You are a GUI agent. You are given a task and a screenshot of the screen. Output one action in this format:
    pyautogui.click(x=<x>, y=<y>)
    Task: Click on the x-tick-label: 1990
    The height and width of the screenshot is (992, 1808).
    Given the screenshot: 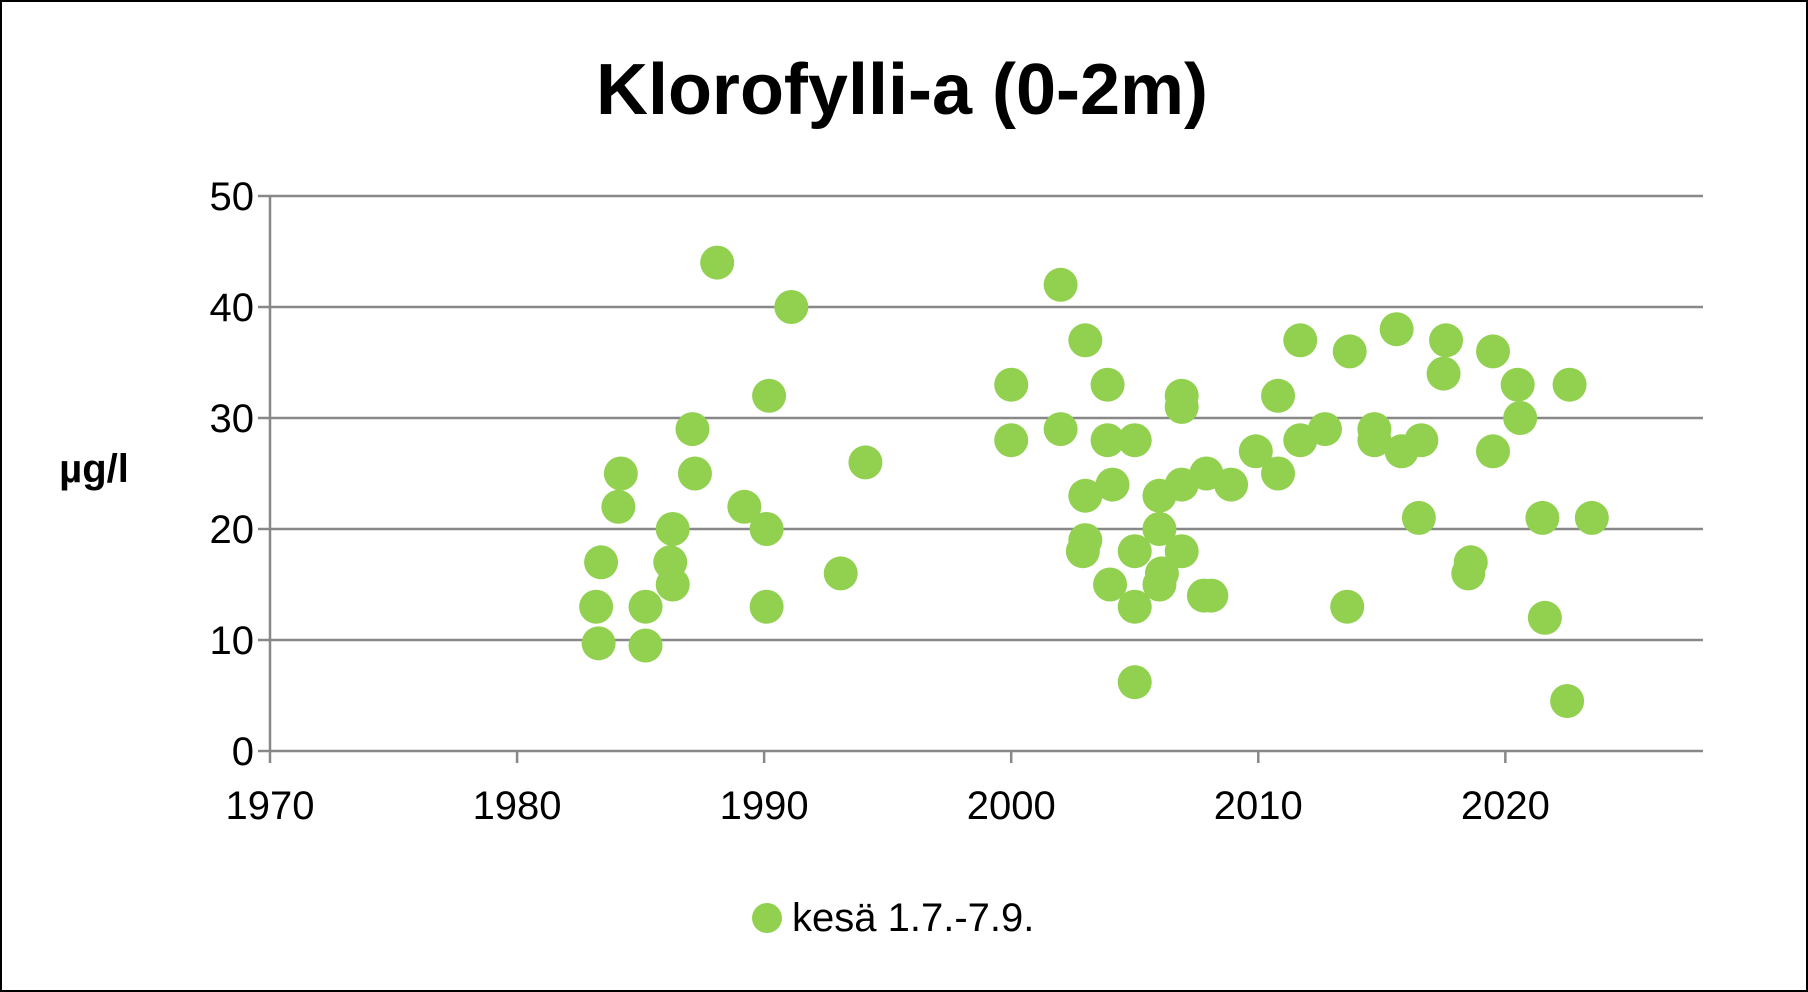 What is the action you would take?
    pyautogui.click(x=764, y=806)
    